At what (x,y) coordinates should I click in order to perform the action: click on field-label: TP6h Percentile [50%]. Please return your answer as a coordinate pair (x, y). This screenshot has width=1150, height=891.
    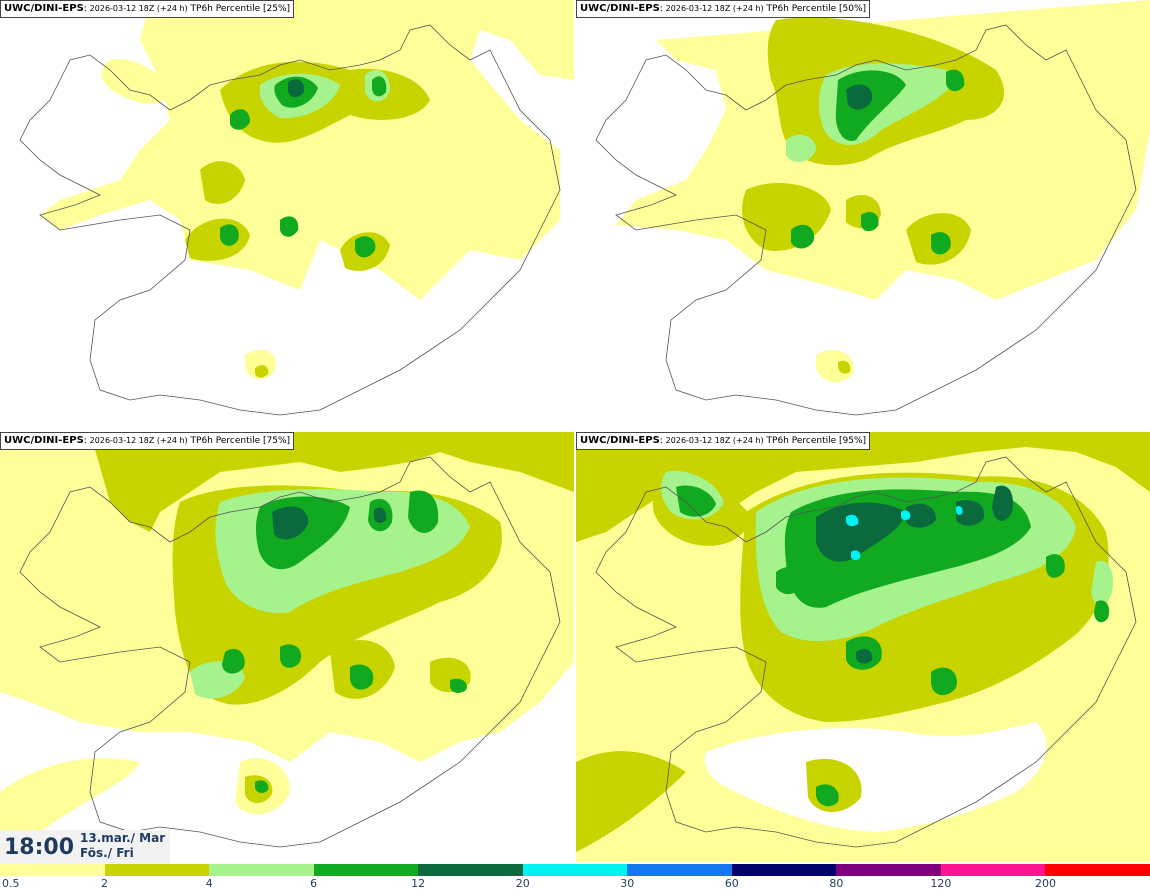
    Looking at the image, I should click on (816, 9).